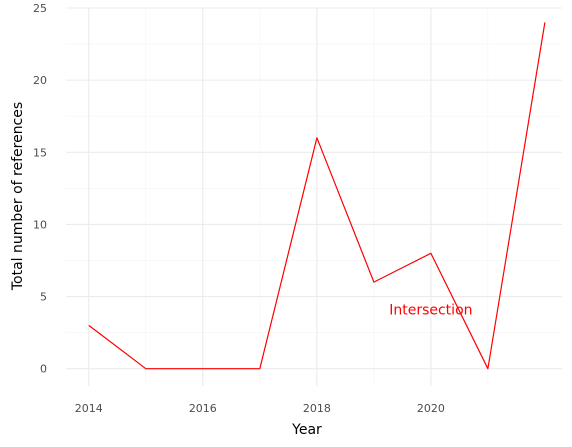 This screenshot has height=447, width=572. What do you see at coordinates (40, 8) in the screenshot?
I see `y-tick-label: 25` at bounding box center [40, 8].